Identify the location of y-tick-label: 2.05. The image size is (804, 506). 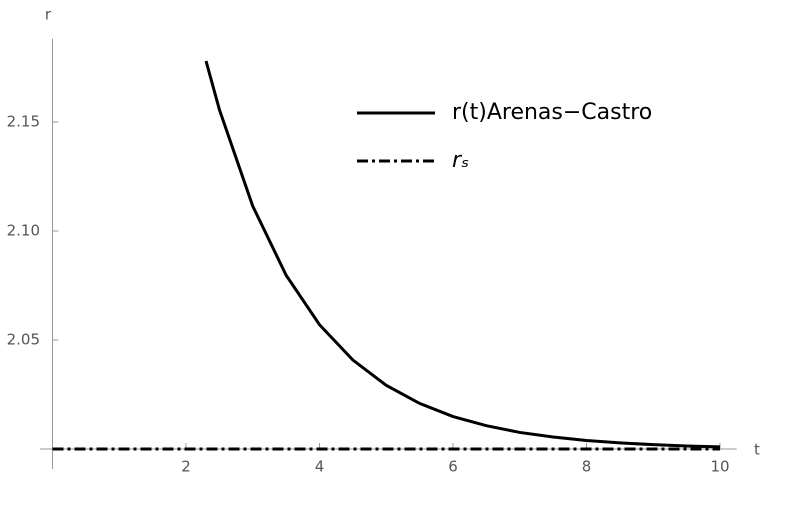
(23, 340).